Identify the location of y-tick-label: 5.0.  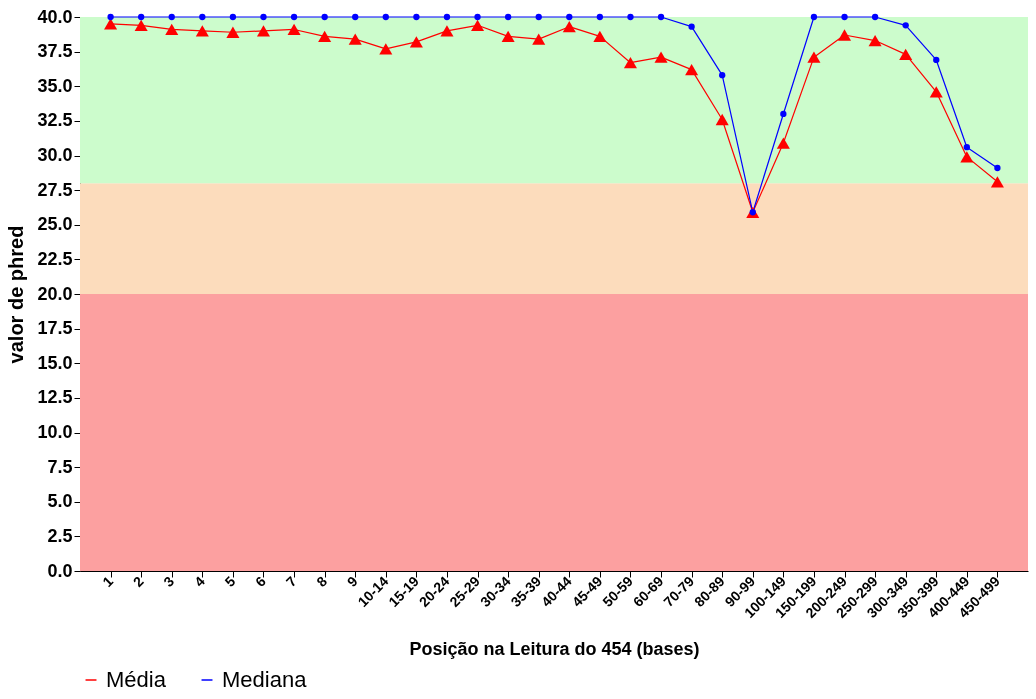
(60, 501).